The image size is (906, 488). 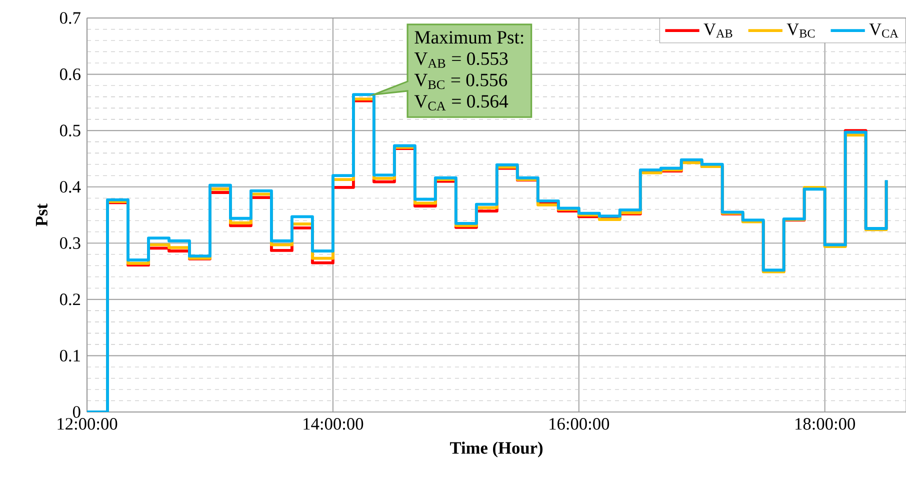 I want to click on y-tick-label: 0.1, so click(x=70, y=356).